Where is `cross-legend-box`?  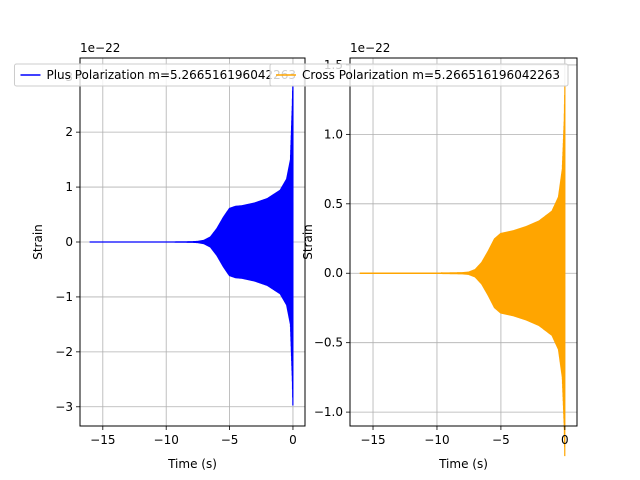
cross-legend-box is located at coordinates (419, 75).